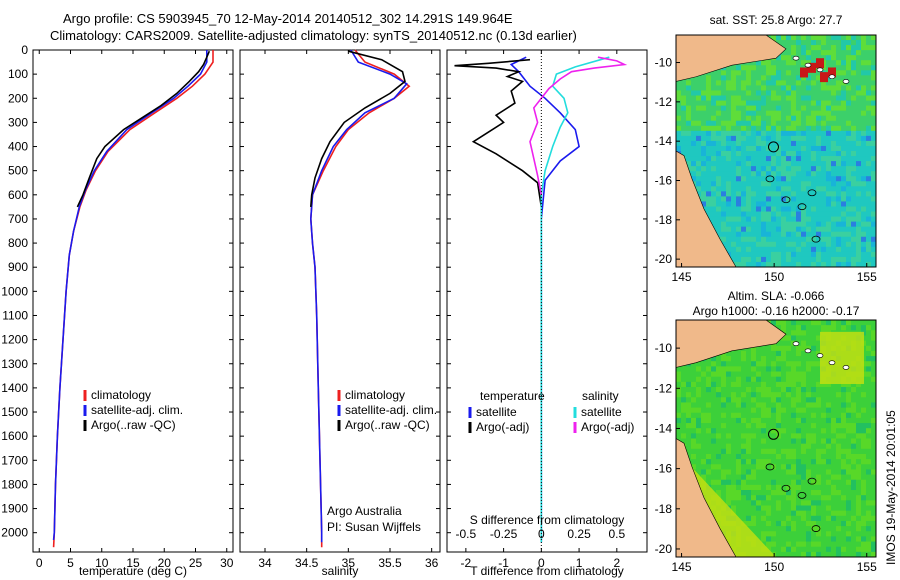 The image size is (900, 580). I want to click on sla-map-xtick-label: 150, so click(774, 567).